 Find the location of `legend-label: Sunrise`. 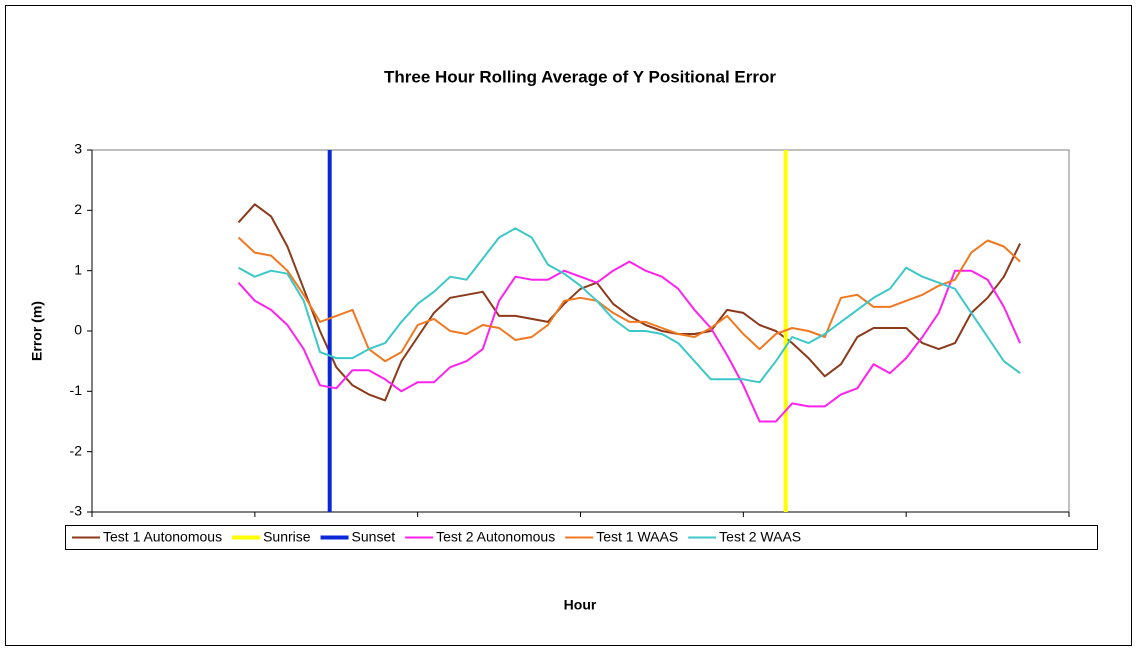

legend-label: Sunrise is located at coordinates (287, 537).